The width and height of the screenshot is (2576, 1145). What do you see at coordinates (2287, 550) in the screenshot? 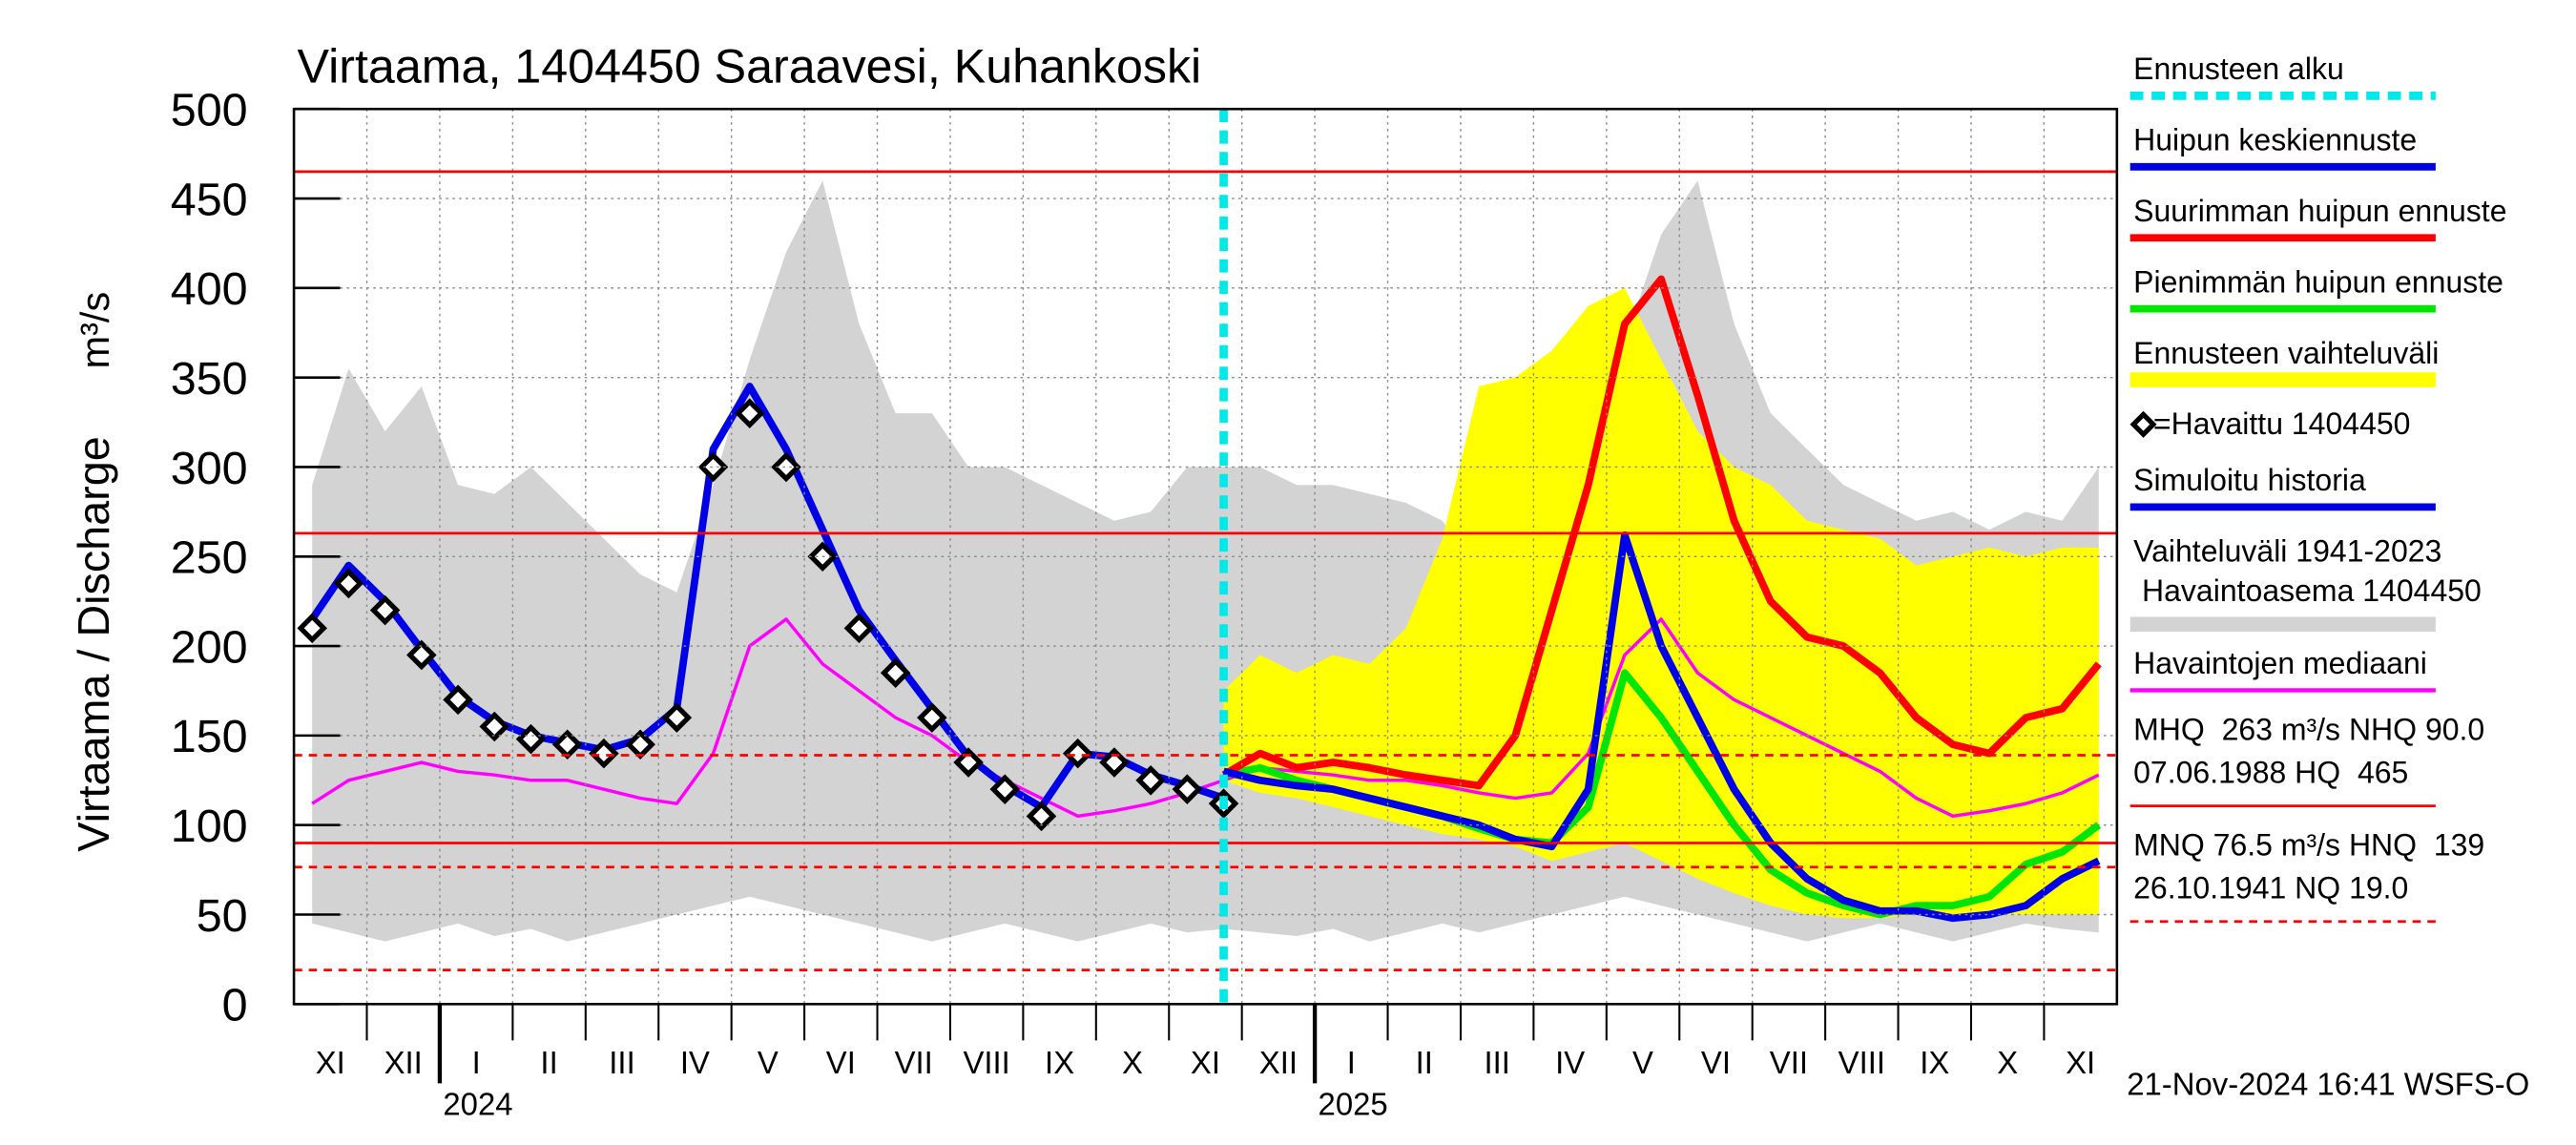
I see `legend-label: Vaihteluväli 1941-2023` at bounding box center [2287, 550].